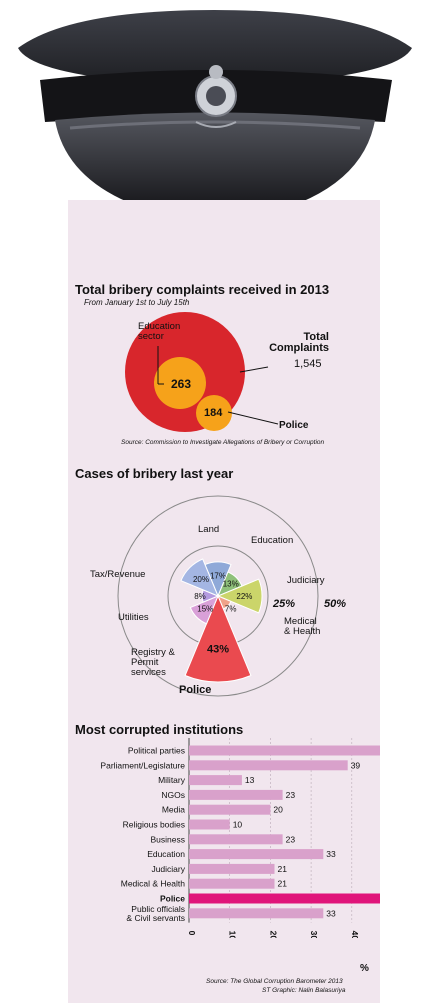  What do you see at coordinates (331, 913) in the screenshot?
I see `bar-value-public-officials-civil-servants: 33` at bounding box center [331, 913].